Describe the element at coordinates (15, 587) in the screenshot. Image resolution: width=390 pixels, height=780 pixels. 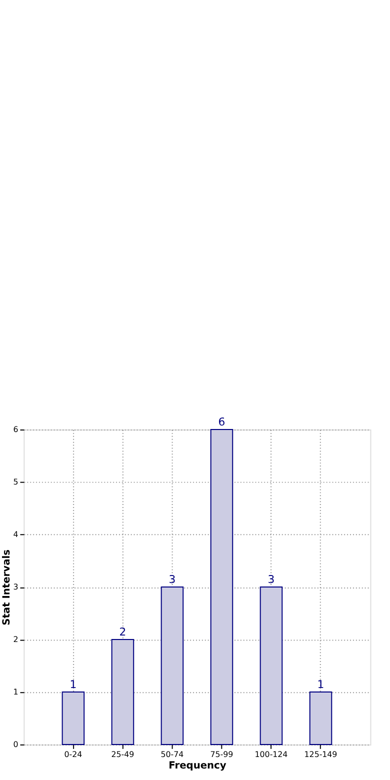
I see `y-tick-label: 3` at that location.